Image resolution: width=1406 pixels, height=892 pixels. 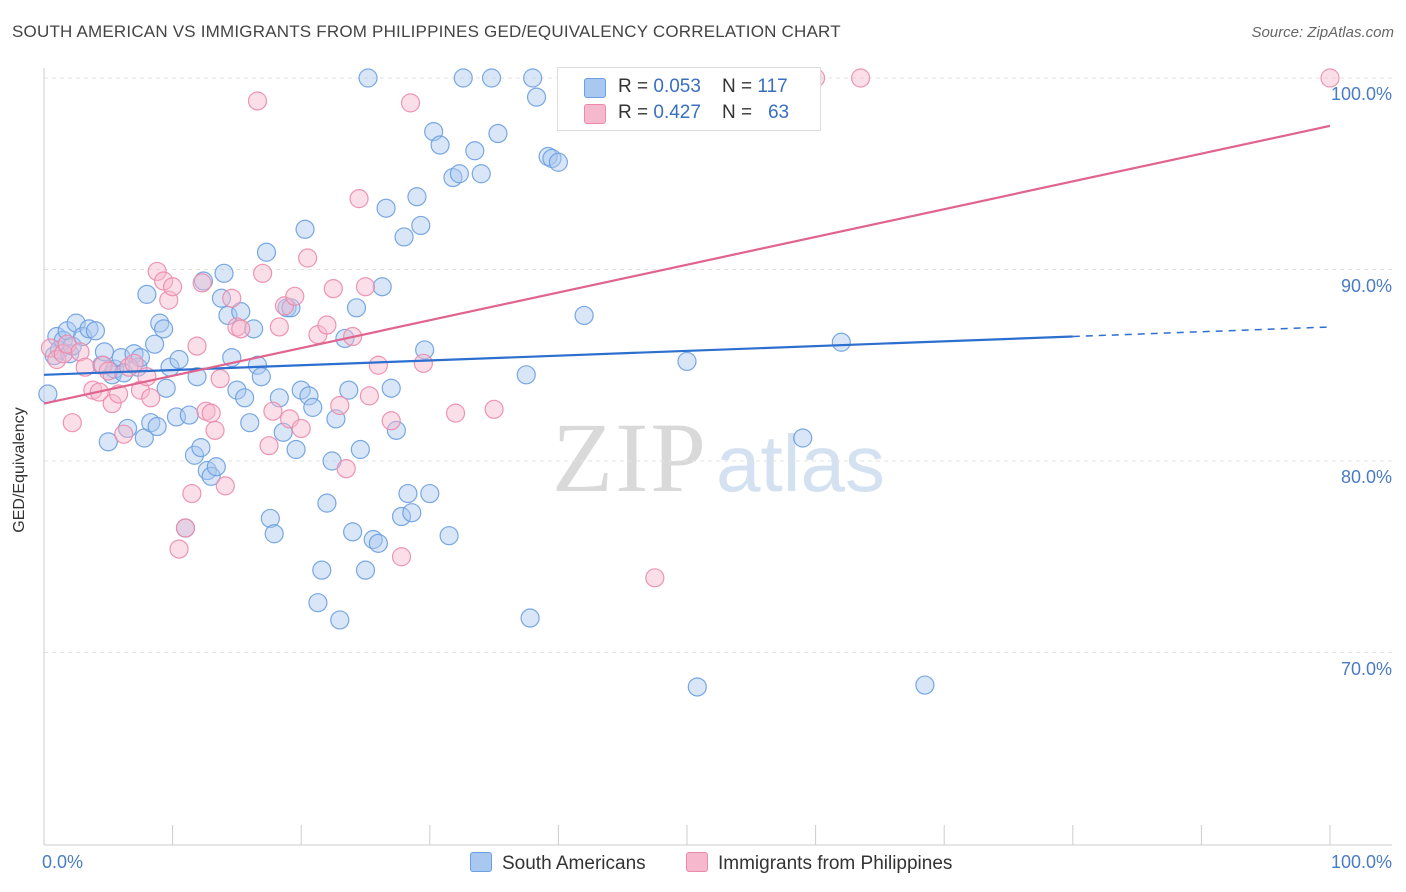 What do you see at coordinates (19, 470) in the screenshot?
I see `y-axis-label: GED/Equivalency` at bounding box center [19, 470].